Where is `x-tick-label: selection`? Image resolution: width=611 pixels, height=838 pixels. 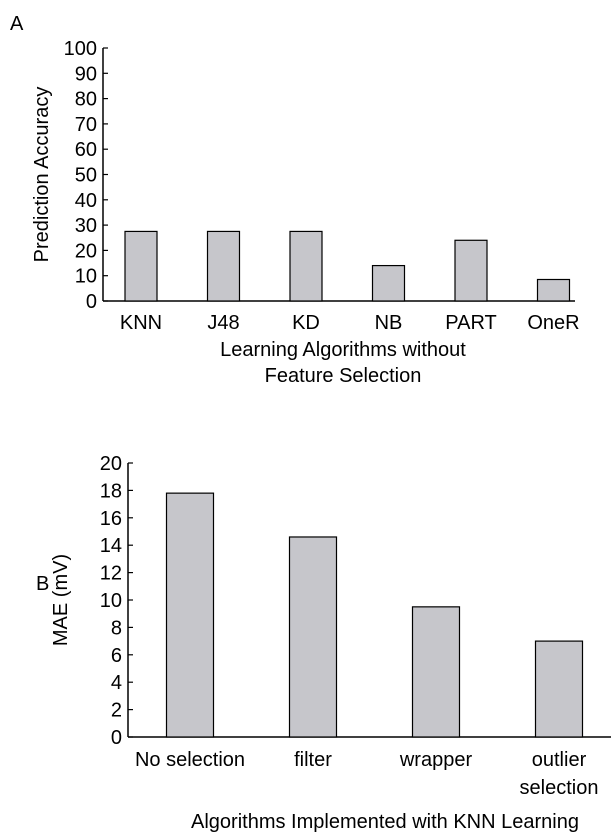
x-tick-label: selection is located at coordinates (559, 788).